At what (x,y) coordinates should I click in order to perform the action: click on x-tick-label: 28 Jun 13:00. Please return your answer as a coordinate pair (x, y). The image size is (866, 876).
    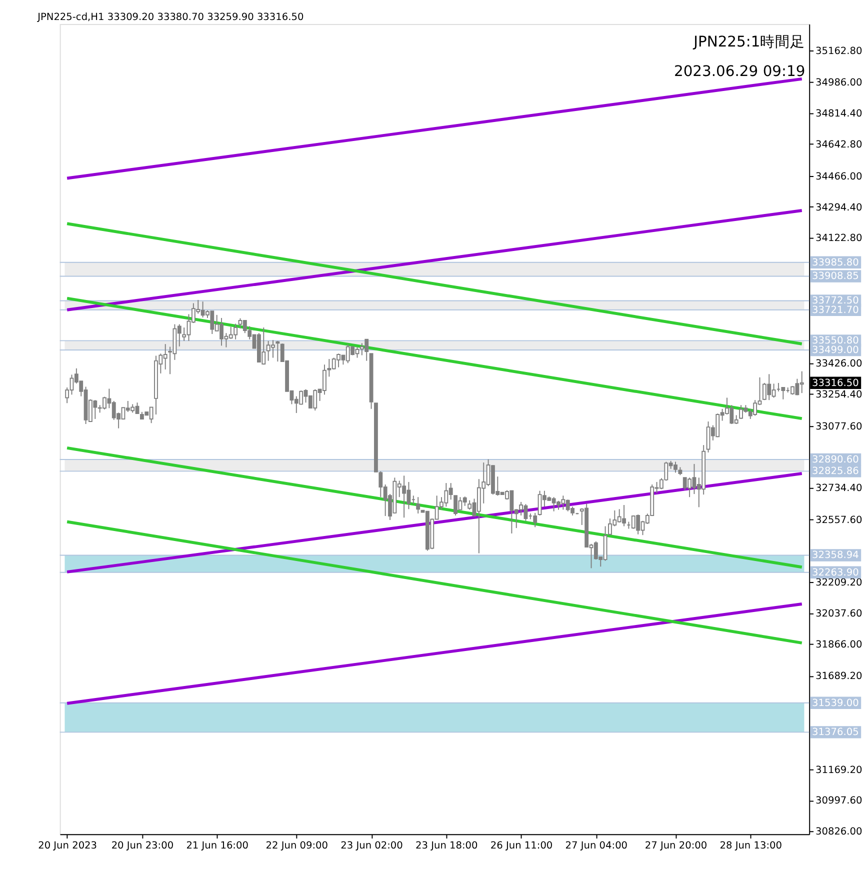
    Looking at the image, I should click on (751, 846).